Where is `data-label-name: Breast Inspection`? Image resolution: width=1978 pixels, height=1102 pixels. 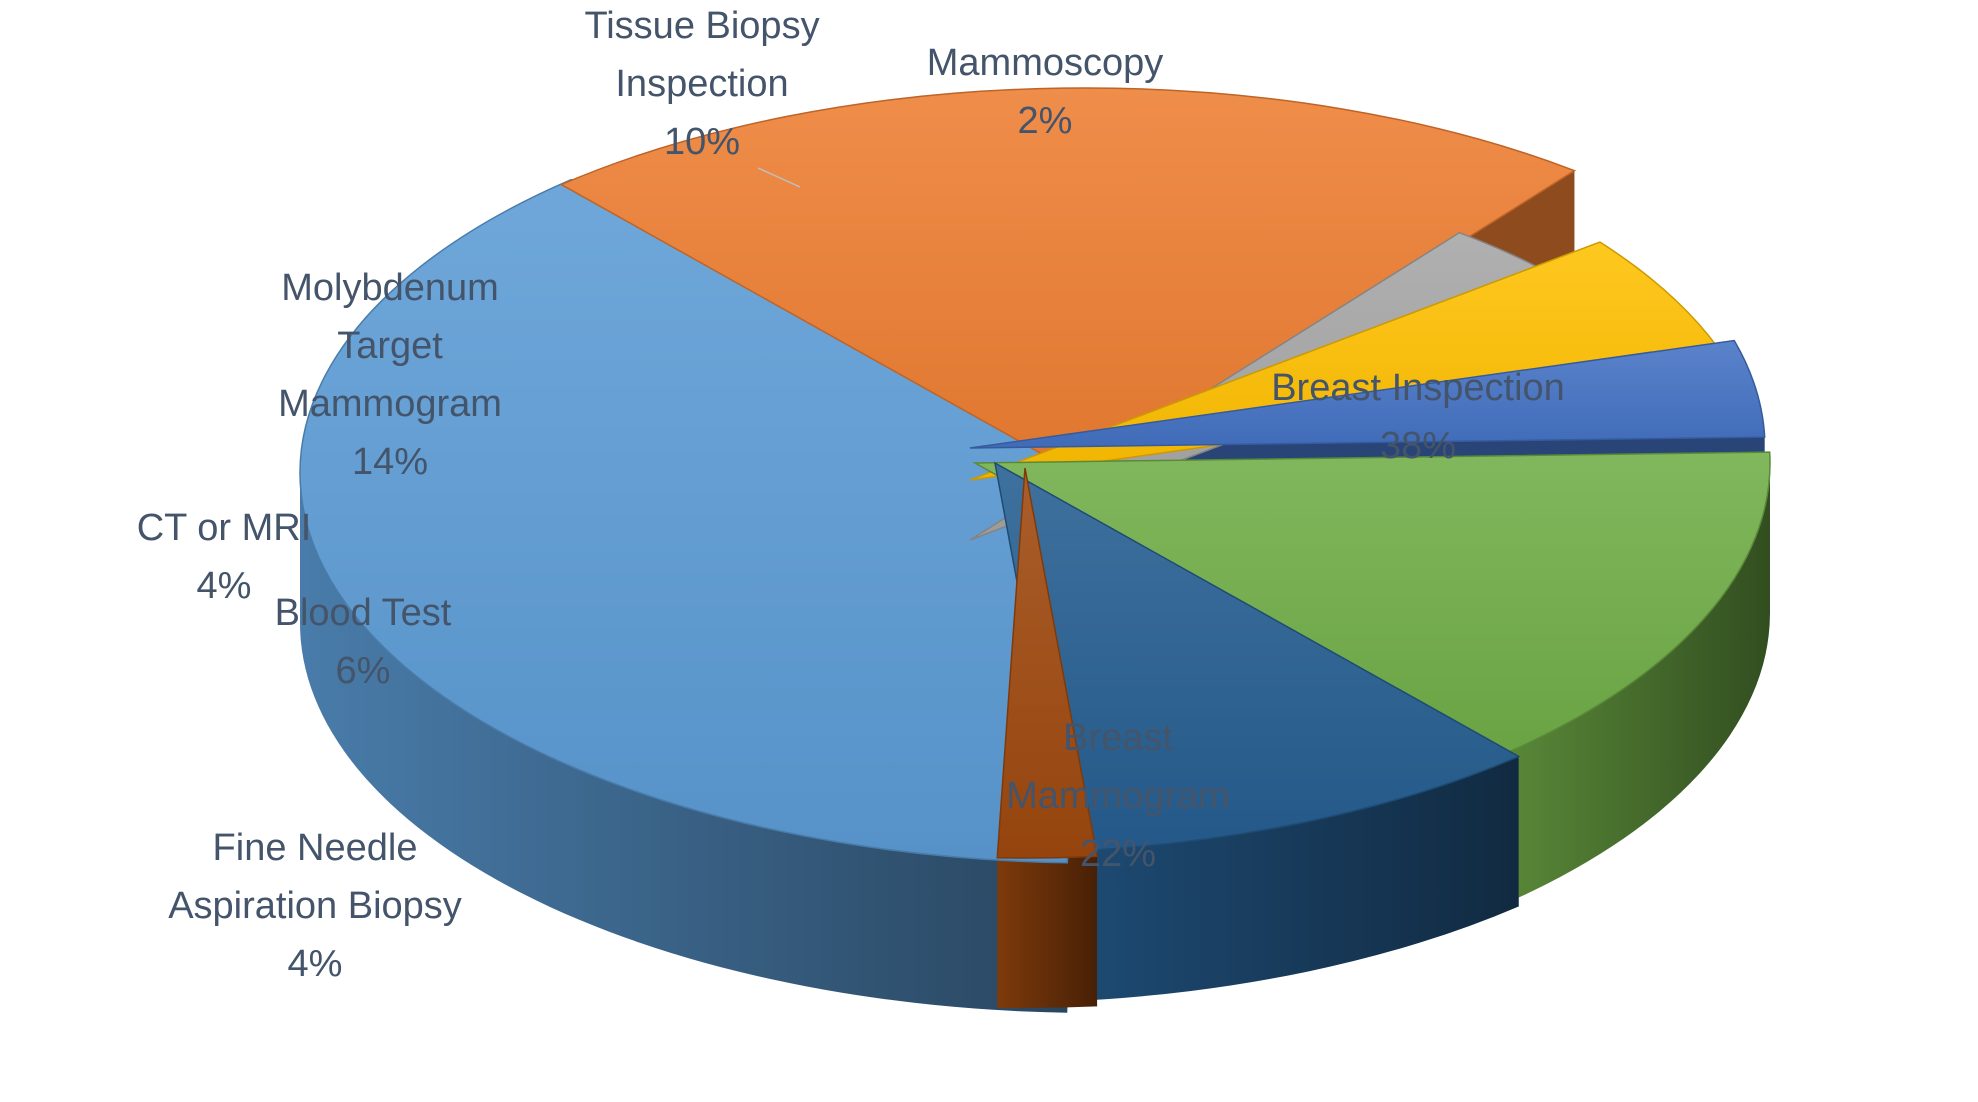 data-label-name: Breast Inspection is located at coordinates (1418, 388).